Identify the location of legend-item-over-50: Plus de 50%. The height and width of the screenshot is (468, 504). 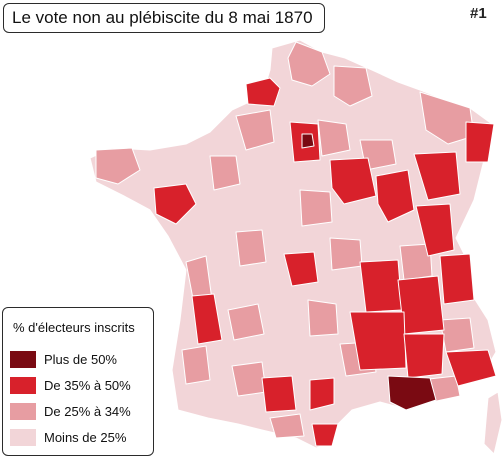
(80, 360).